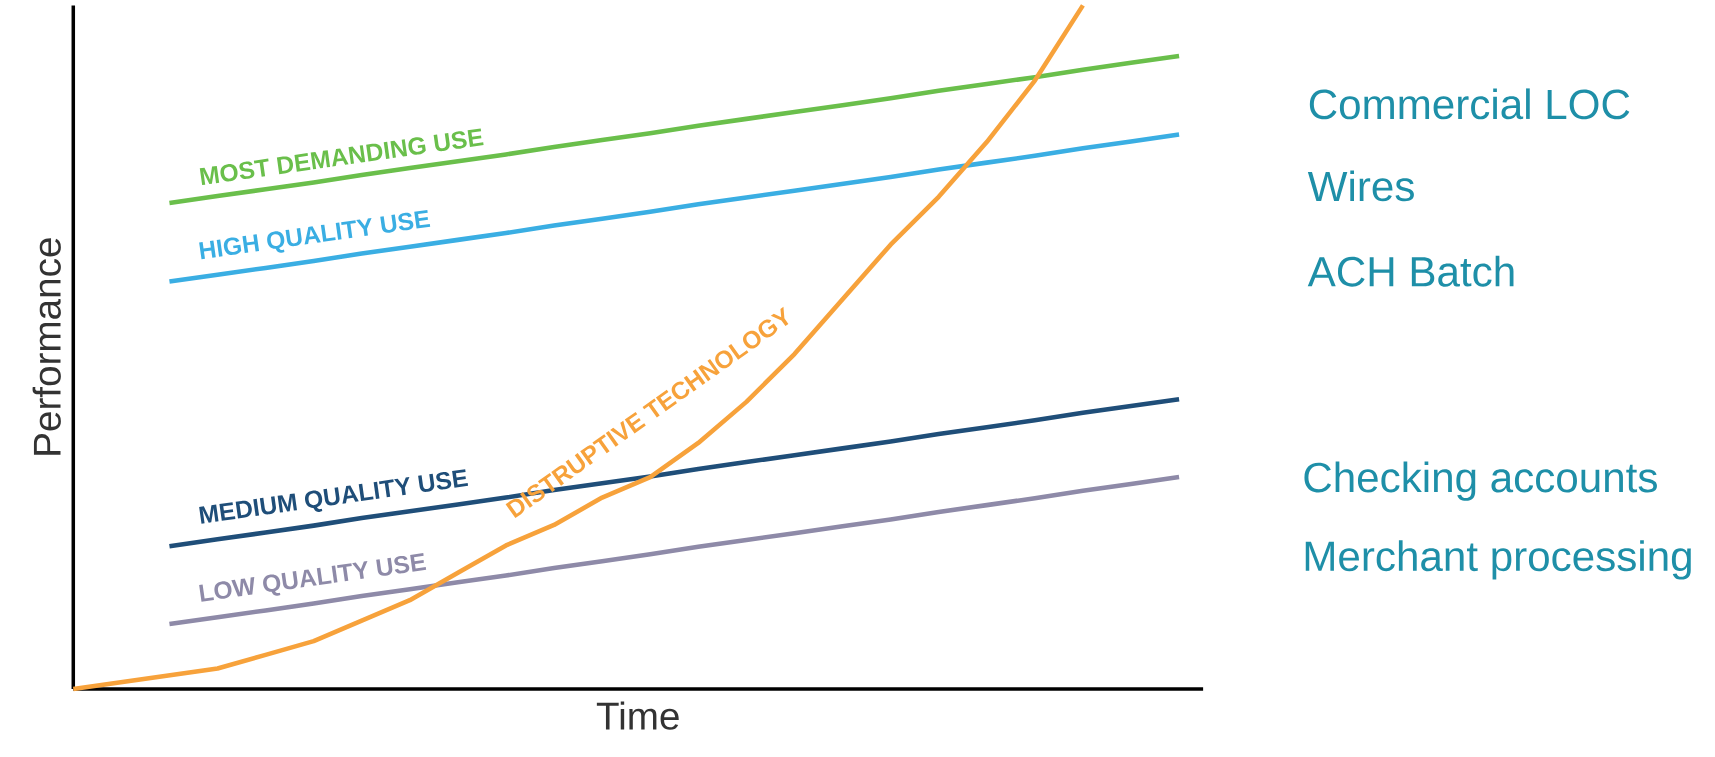 This screenshot has height=757, width=1715. I want to click on text: ACH Batch, so click(1410, 271).